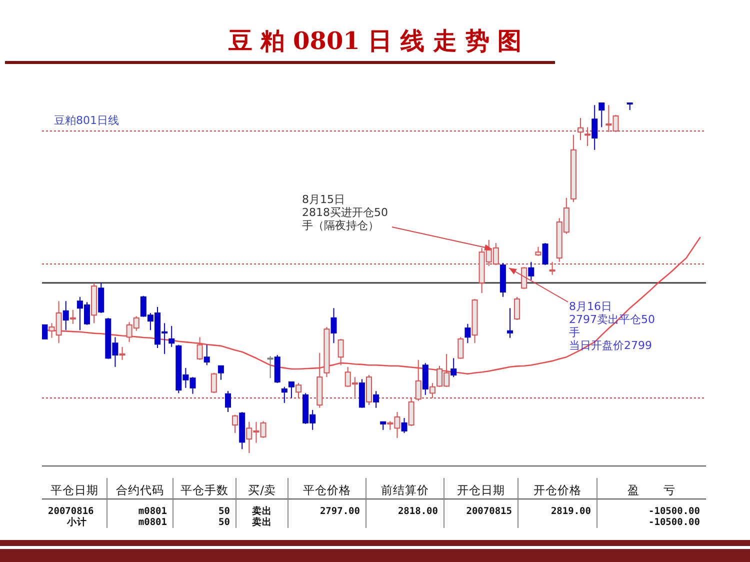  What do you see at coordinates (405, 490) in the screenshot?
I see `text: 前结算价` at bounding box center [405, 490].